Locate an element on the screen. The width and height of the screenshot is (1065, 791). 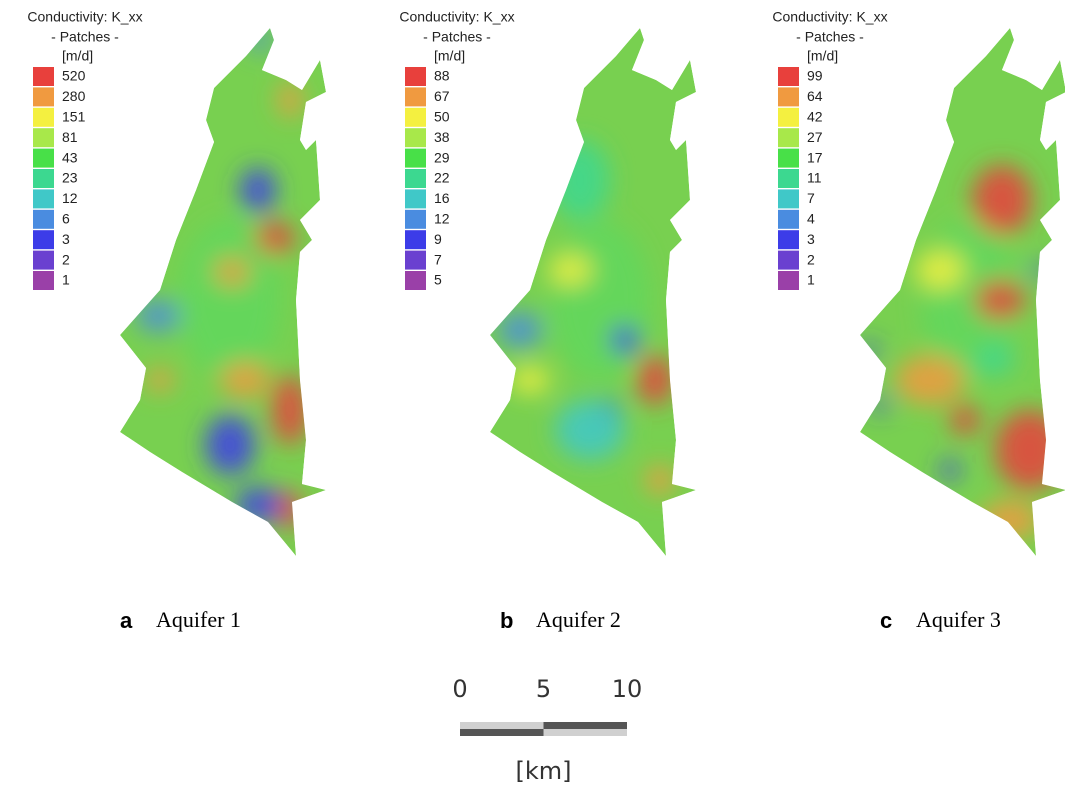
panel-letter: b is located at coordinates (506, 620).